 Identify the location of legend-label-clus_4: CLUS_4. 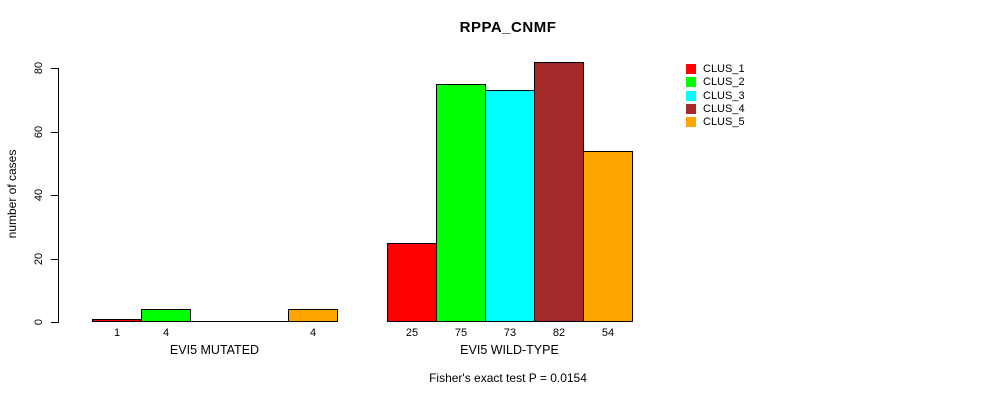
(724, 108).